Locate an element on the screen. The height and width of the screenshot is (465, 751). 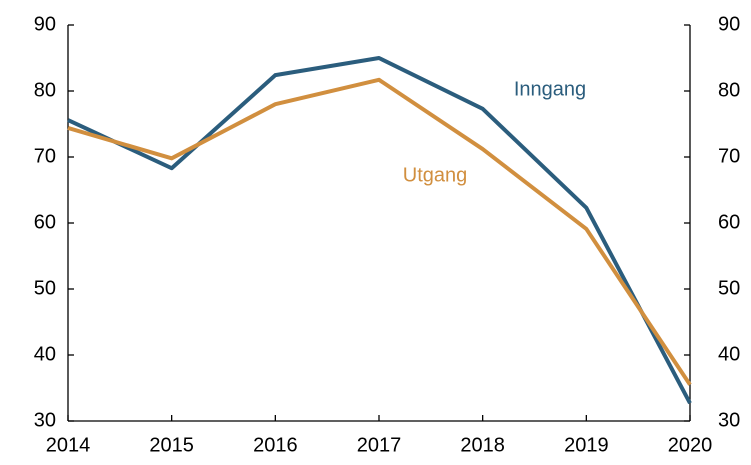
y2-tick-label: 60 is located at coordinates (729, 222).